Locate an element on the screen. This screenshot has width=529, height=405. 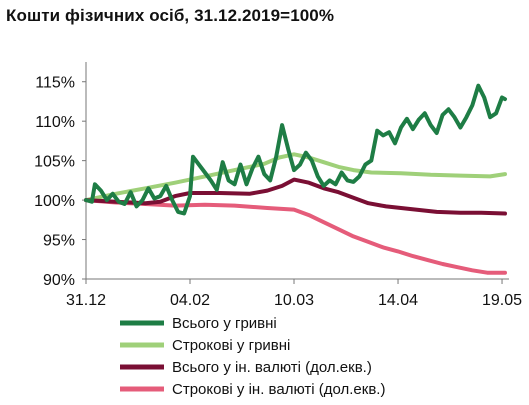
chart-title: Кошти фізичних осіб, 31.12.2019=100% is located at coordinates (170, 15).